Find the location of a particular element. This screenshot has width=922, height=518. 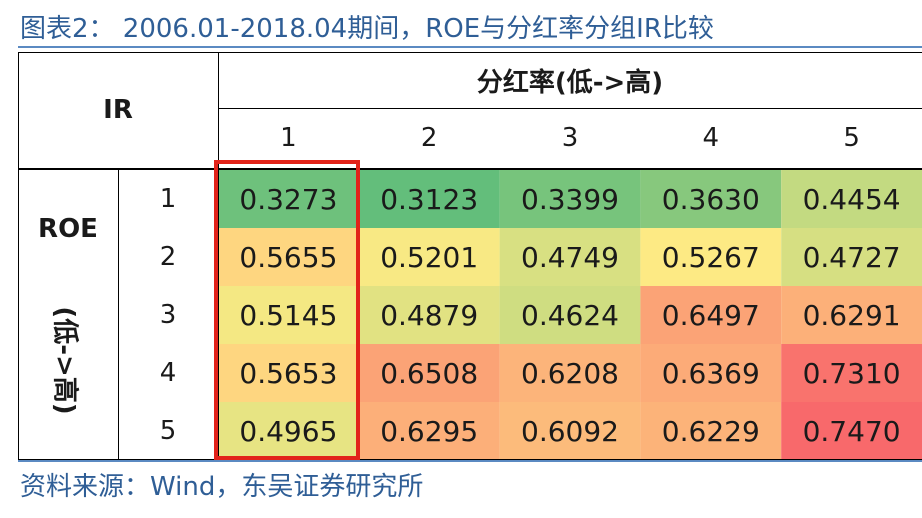

value-label-r1-c5: 0.4454 is located at coordinates (851, 199).